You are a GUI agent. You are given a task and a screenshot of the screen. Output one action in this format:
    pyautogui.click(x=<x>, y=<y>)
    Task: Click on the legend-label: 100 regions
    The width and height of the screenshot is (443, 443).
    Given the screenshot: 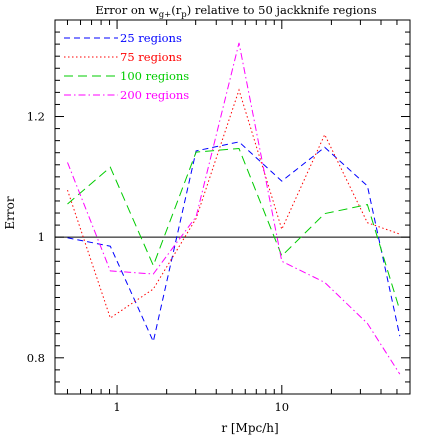 What is the action you would take?
    pyautogui.click(x=154, y=76)
    